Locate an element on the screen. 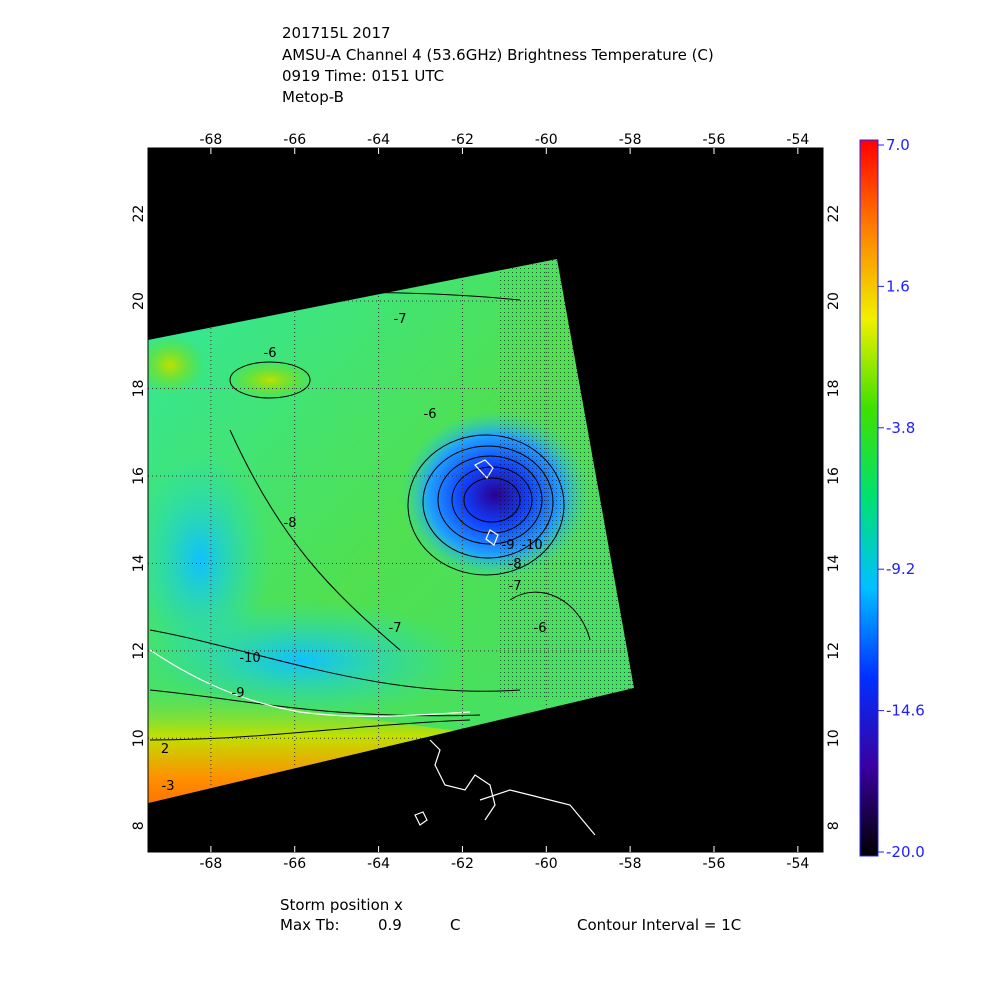  colorbar-tick-label: -3.8 is located at coordinates (900, 428).